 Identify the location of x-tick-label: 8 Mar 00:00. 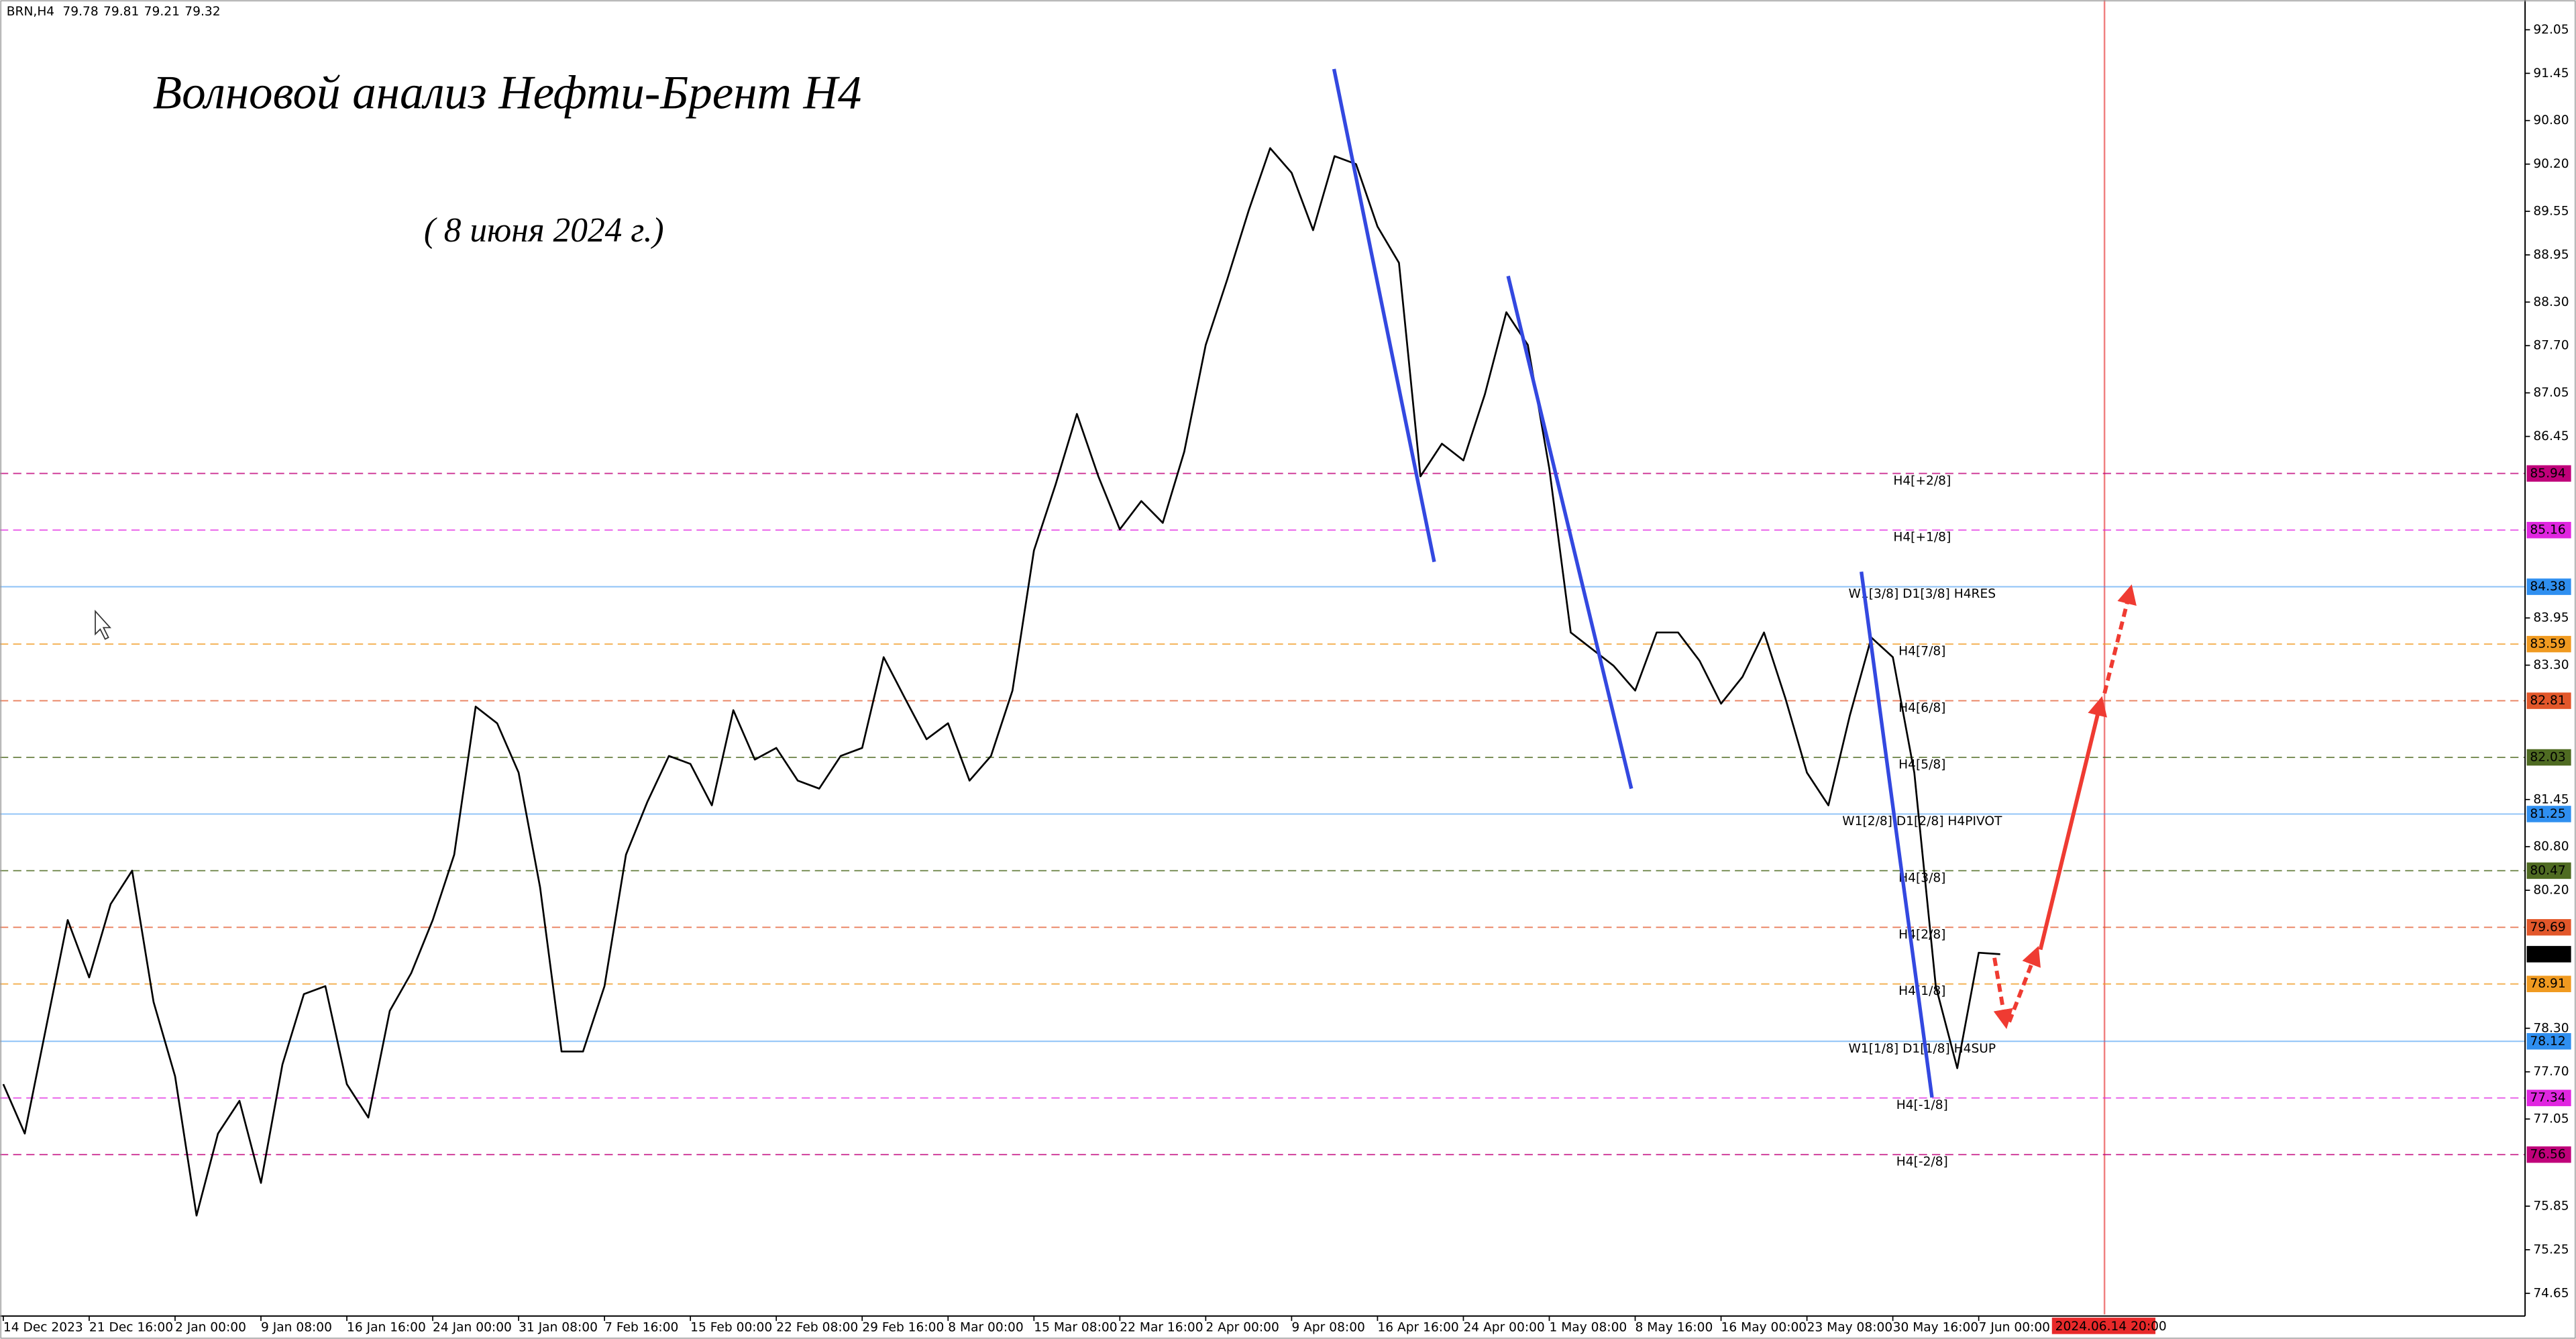
(985, 1327).